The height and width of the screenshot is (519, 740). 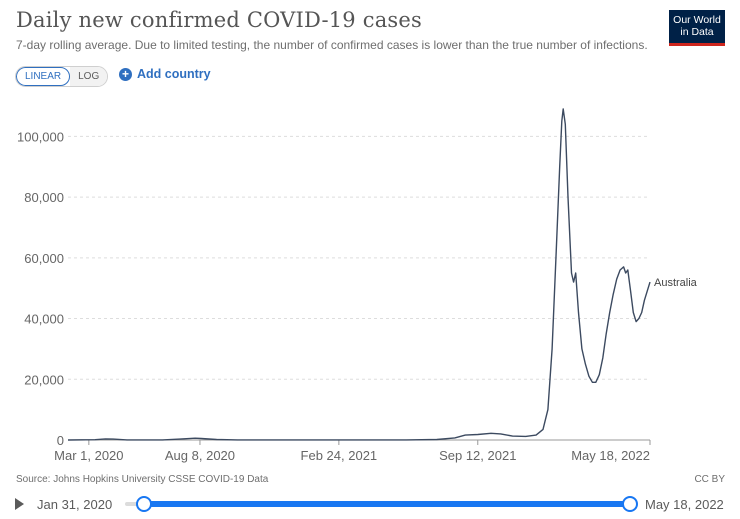 I want to click on timeline-start-handle, so click(x=144, y=504).